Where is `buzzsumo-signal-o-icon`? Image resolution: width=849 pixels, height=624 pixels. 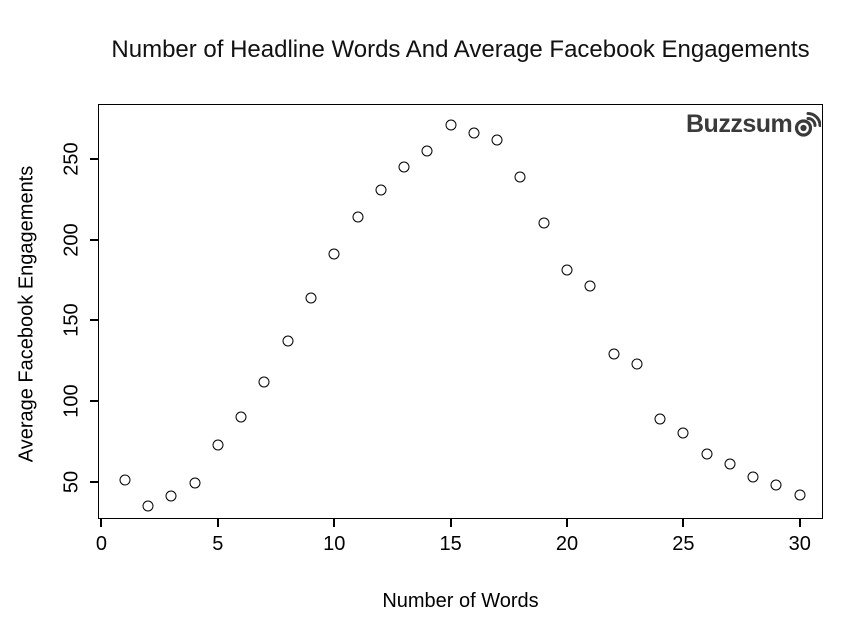
buzzsumo-signal-o-icon is located at coordinates (807, 125).